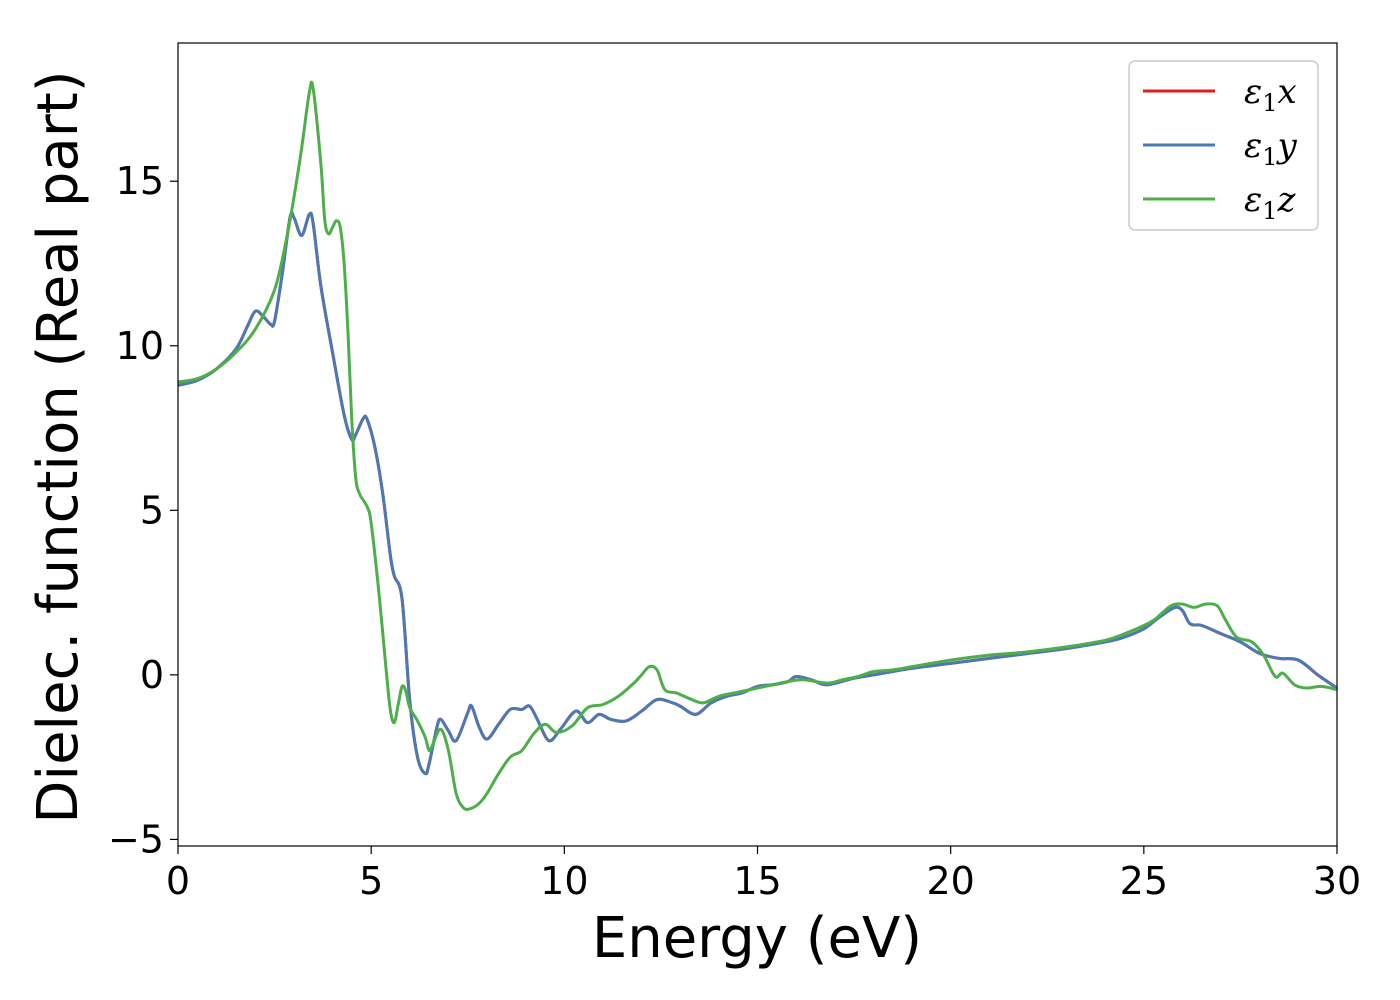  I want to click on y-tick-label: 15, so click(140, 181).